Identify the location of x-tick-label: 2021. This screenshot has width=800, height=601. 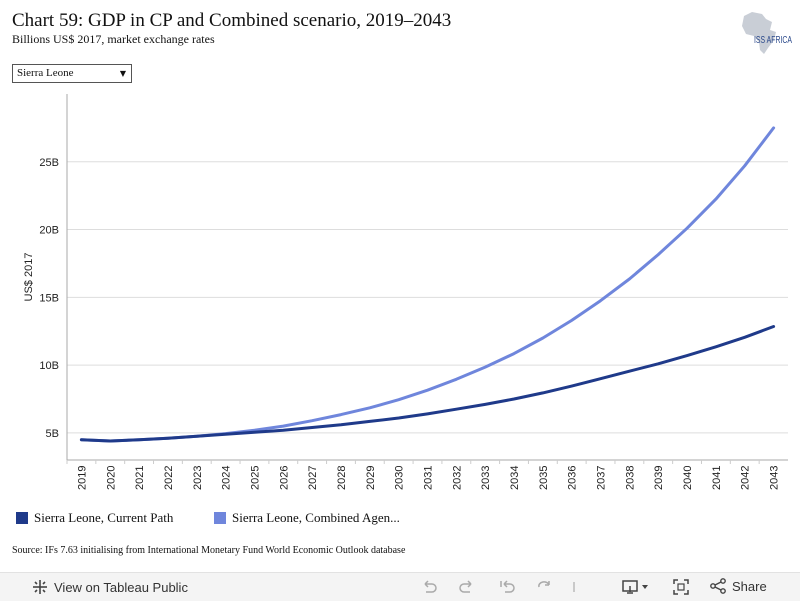
(140, 478).